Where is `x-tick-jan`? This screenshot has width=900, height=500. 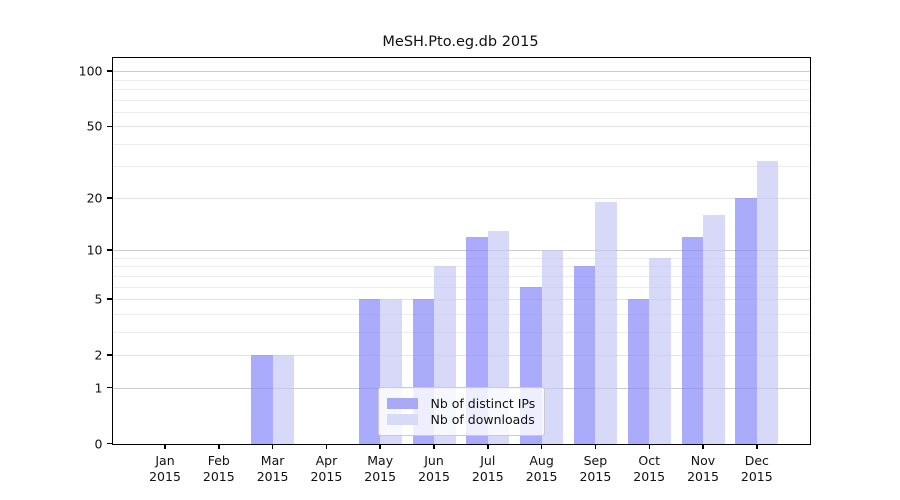
x-tick-jan is located at coordinates (165, 446).